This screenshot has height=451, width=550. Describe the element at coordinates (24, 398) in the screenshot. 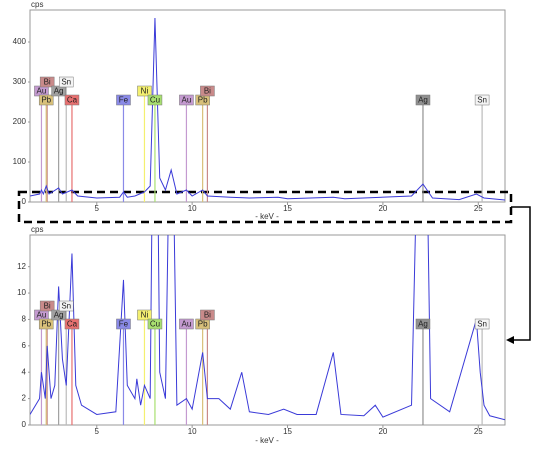

I see `y-tick-label: 2` at that location.